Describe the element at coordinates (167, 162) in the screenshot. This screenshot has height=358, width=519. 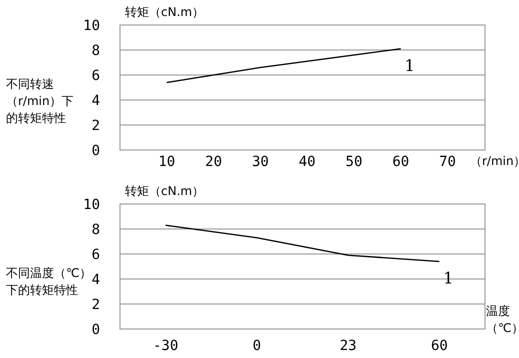
I see `x-tick-label: 10` at that location.